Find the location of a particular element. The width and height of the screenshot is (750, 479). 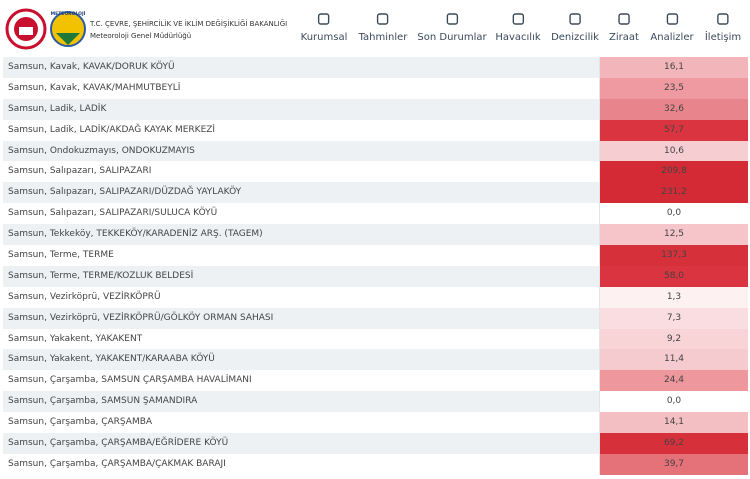

table-row: Samsun, Kavak, KAVAK/DORUK KÖYÜ 16,1 is located at coordinates (375, 67).